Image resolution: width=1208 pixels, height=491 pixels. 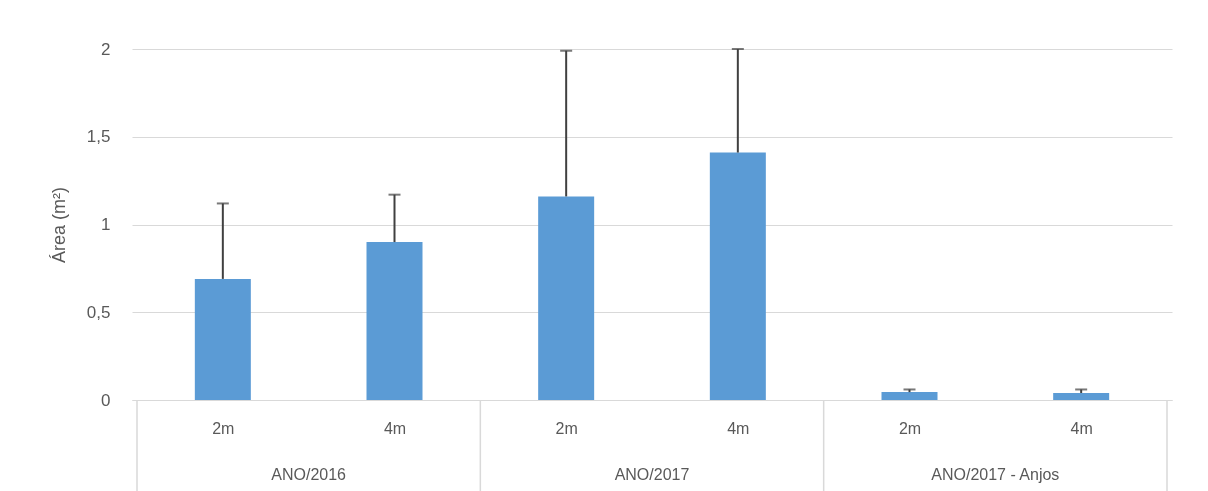 I want to click on y-tick-label: 1,5, so click(x=98, y=137).